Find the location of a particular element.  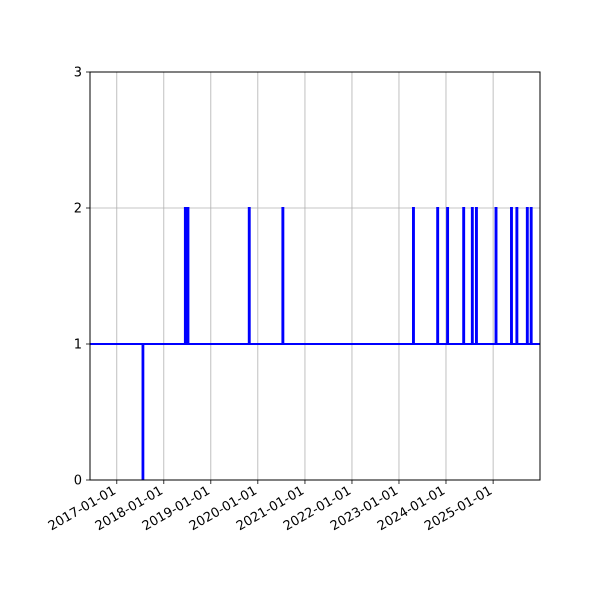

y-tick-label: 0 is located at coordinates (78, 481).